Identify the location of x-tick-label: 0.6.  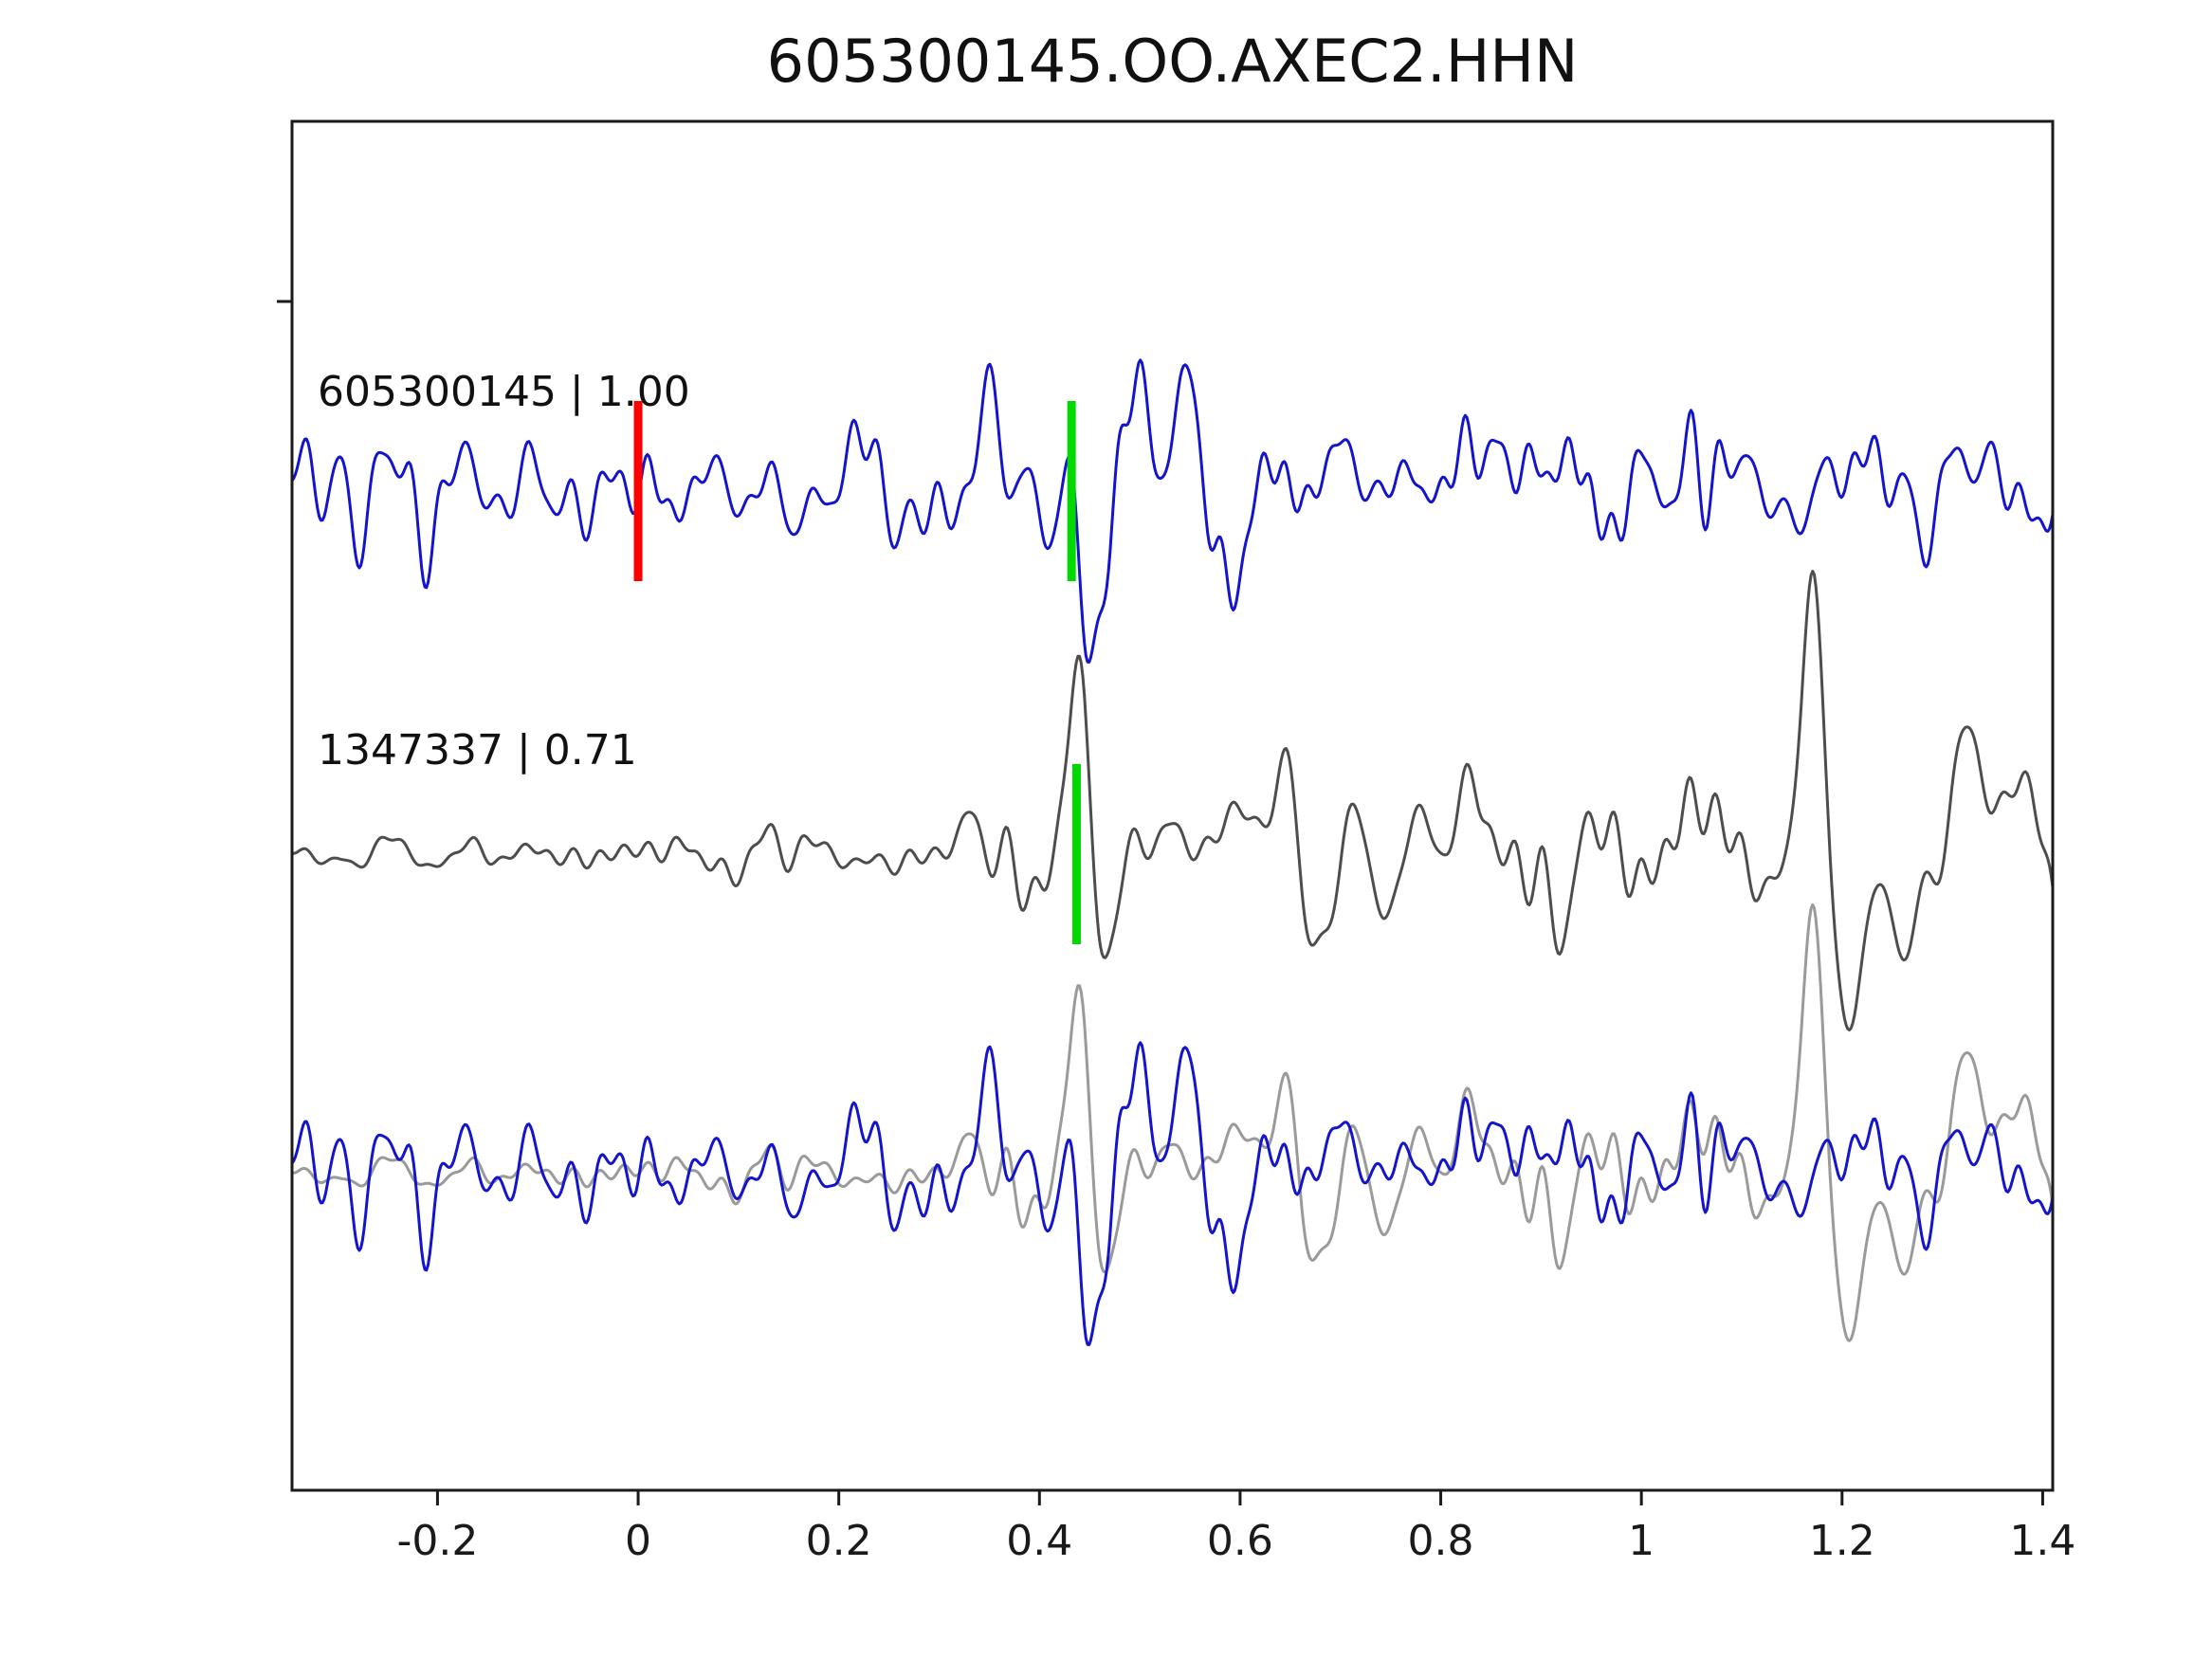
(1240, 1541).